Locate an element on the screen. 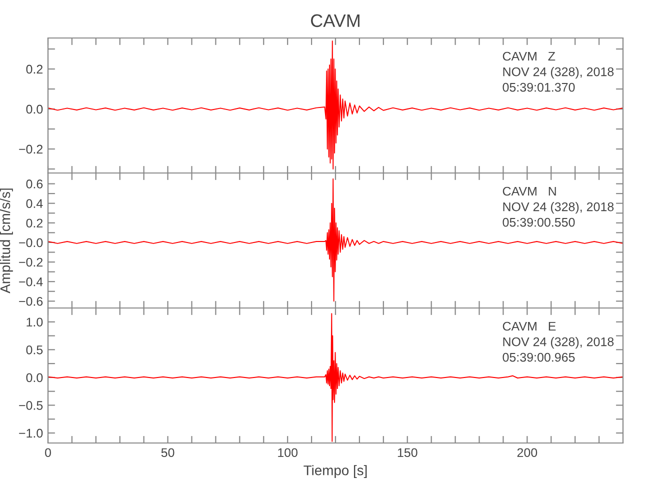  y-tick-label: −0.6 is located at coordinates (31, 301).